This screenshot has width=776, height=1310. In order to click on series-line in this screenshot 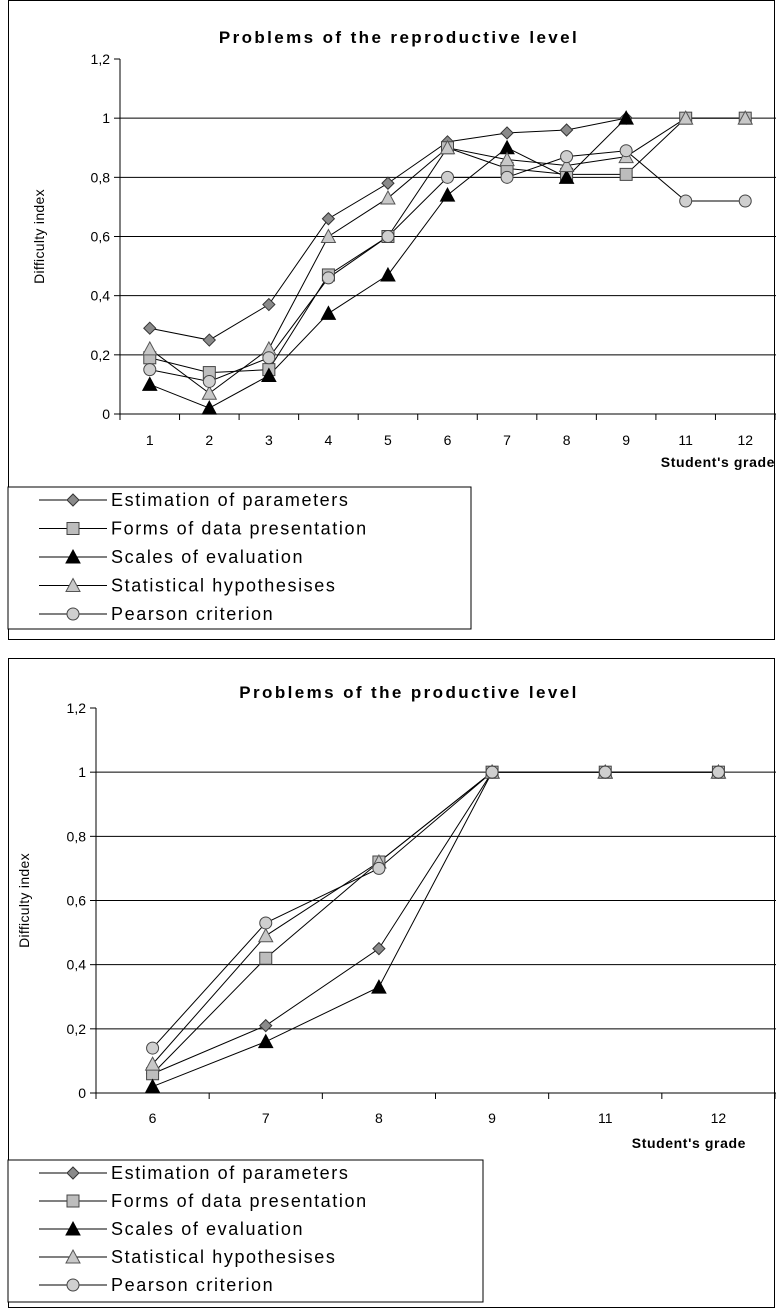, I will do `click(388, 229)`.